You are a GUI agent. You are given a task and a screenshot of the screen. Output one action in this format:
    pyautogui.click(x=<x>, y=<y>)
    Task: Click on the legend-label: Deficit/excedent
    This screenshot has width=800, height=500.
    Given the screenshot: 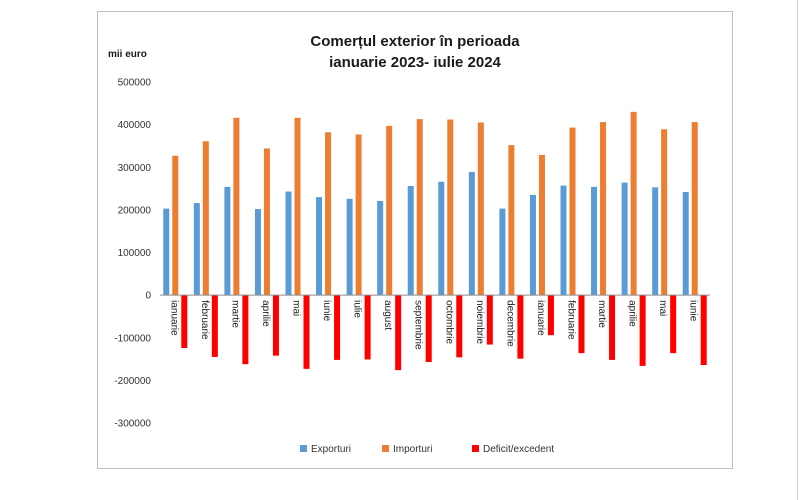 What is the action you would take?
    pyautogui.click(x=518, y=449)
    